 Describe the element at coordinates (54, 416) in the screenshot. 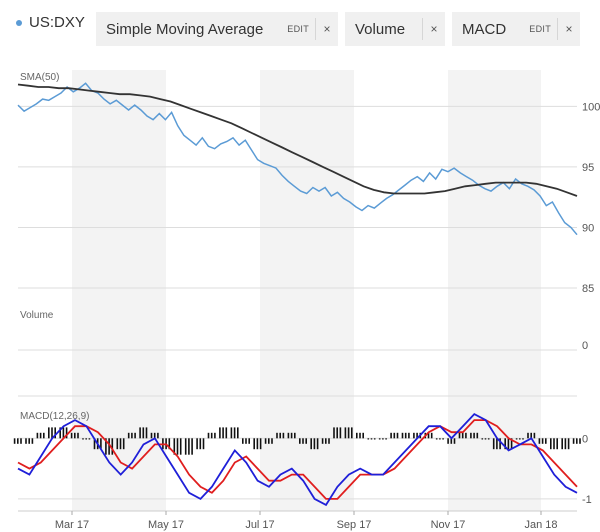

I see `macd-pane-title: MACD(12,26,9)` at that location.